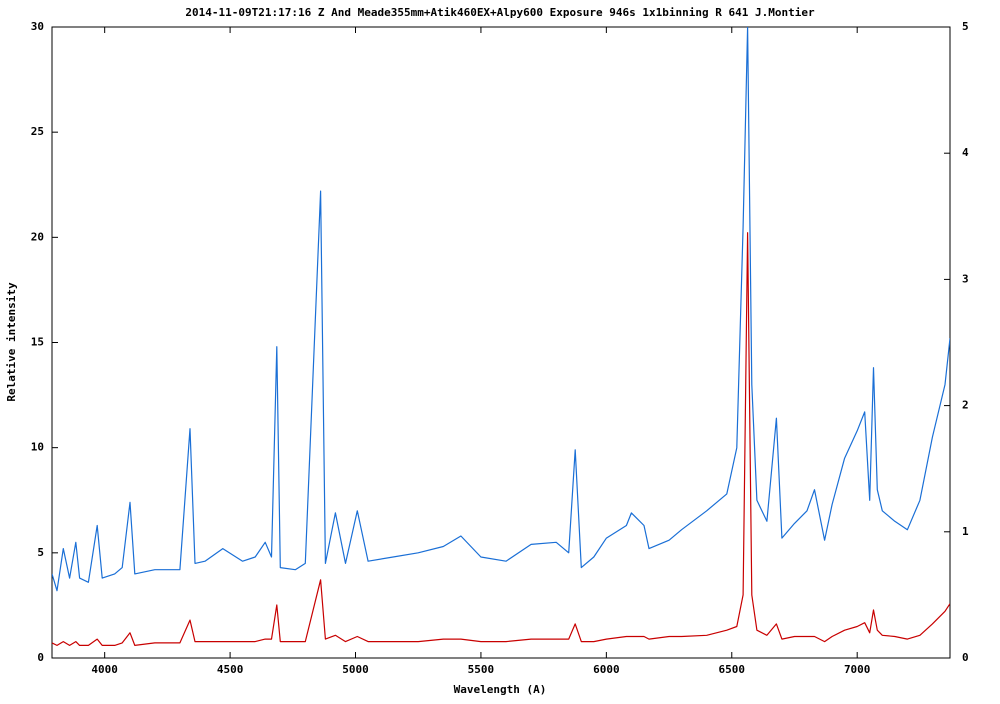  Describe the element at coordinates (37, 236) in the screenshot. I see `y-tick-label: 20` at that location.